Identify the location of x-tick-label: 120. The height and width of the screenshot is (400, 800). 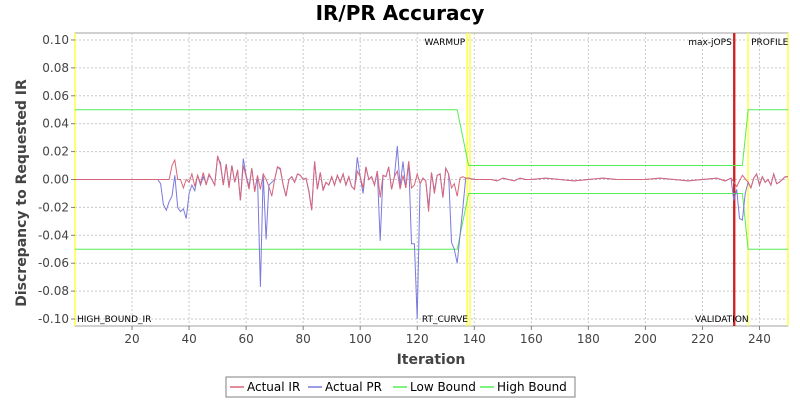
(417, 339).